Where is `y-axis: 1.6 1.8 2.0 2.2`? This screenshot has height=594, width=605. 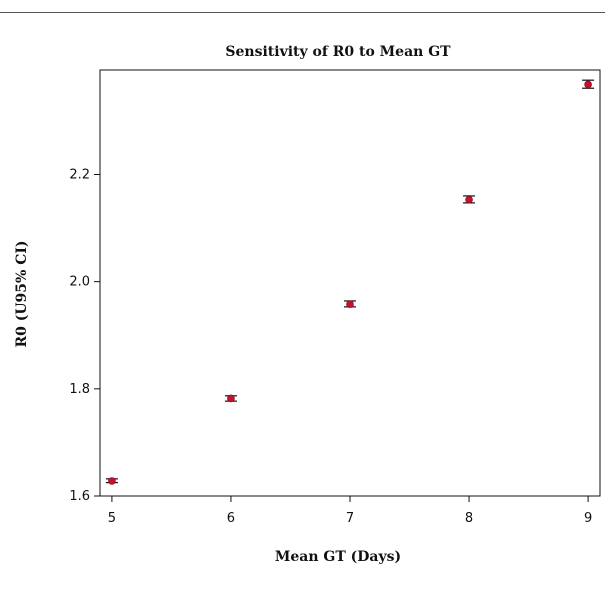 y-axis: 1.6 1.8 2.0 2.2 is located at coordinates (84, 335).